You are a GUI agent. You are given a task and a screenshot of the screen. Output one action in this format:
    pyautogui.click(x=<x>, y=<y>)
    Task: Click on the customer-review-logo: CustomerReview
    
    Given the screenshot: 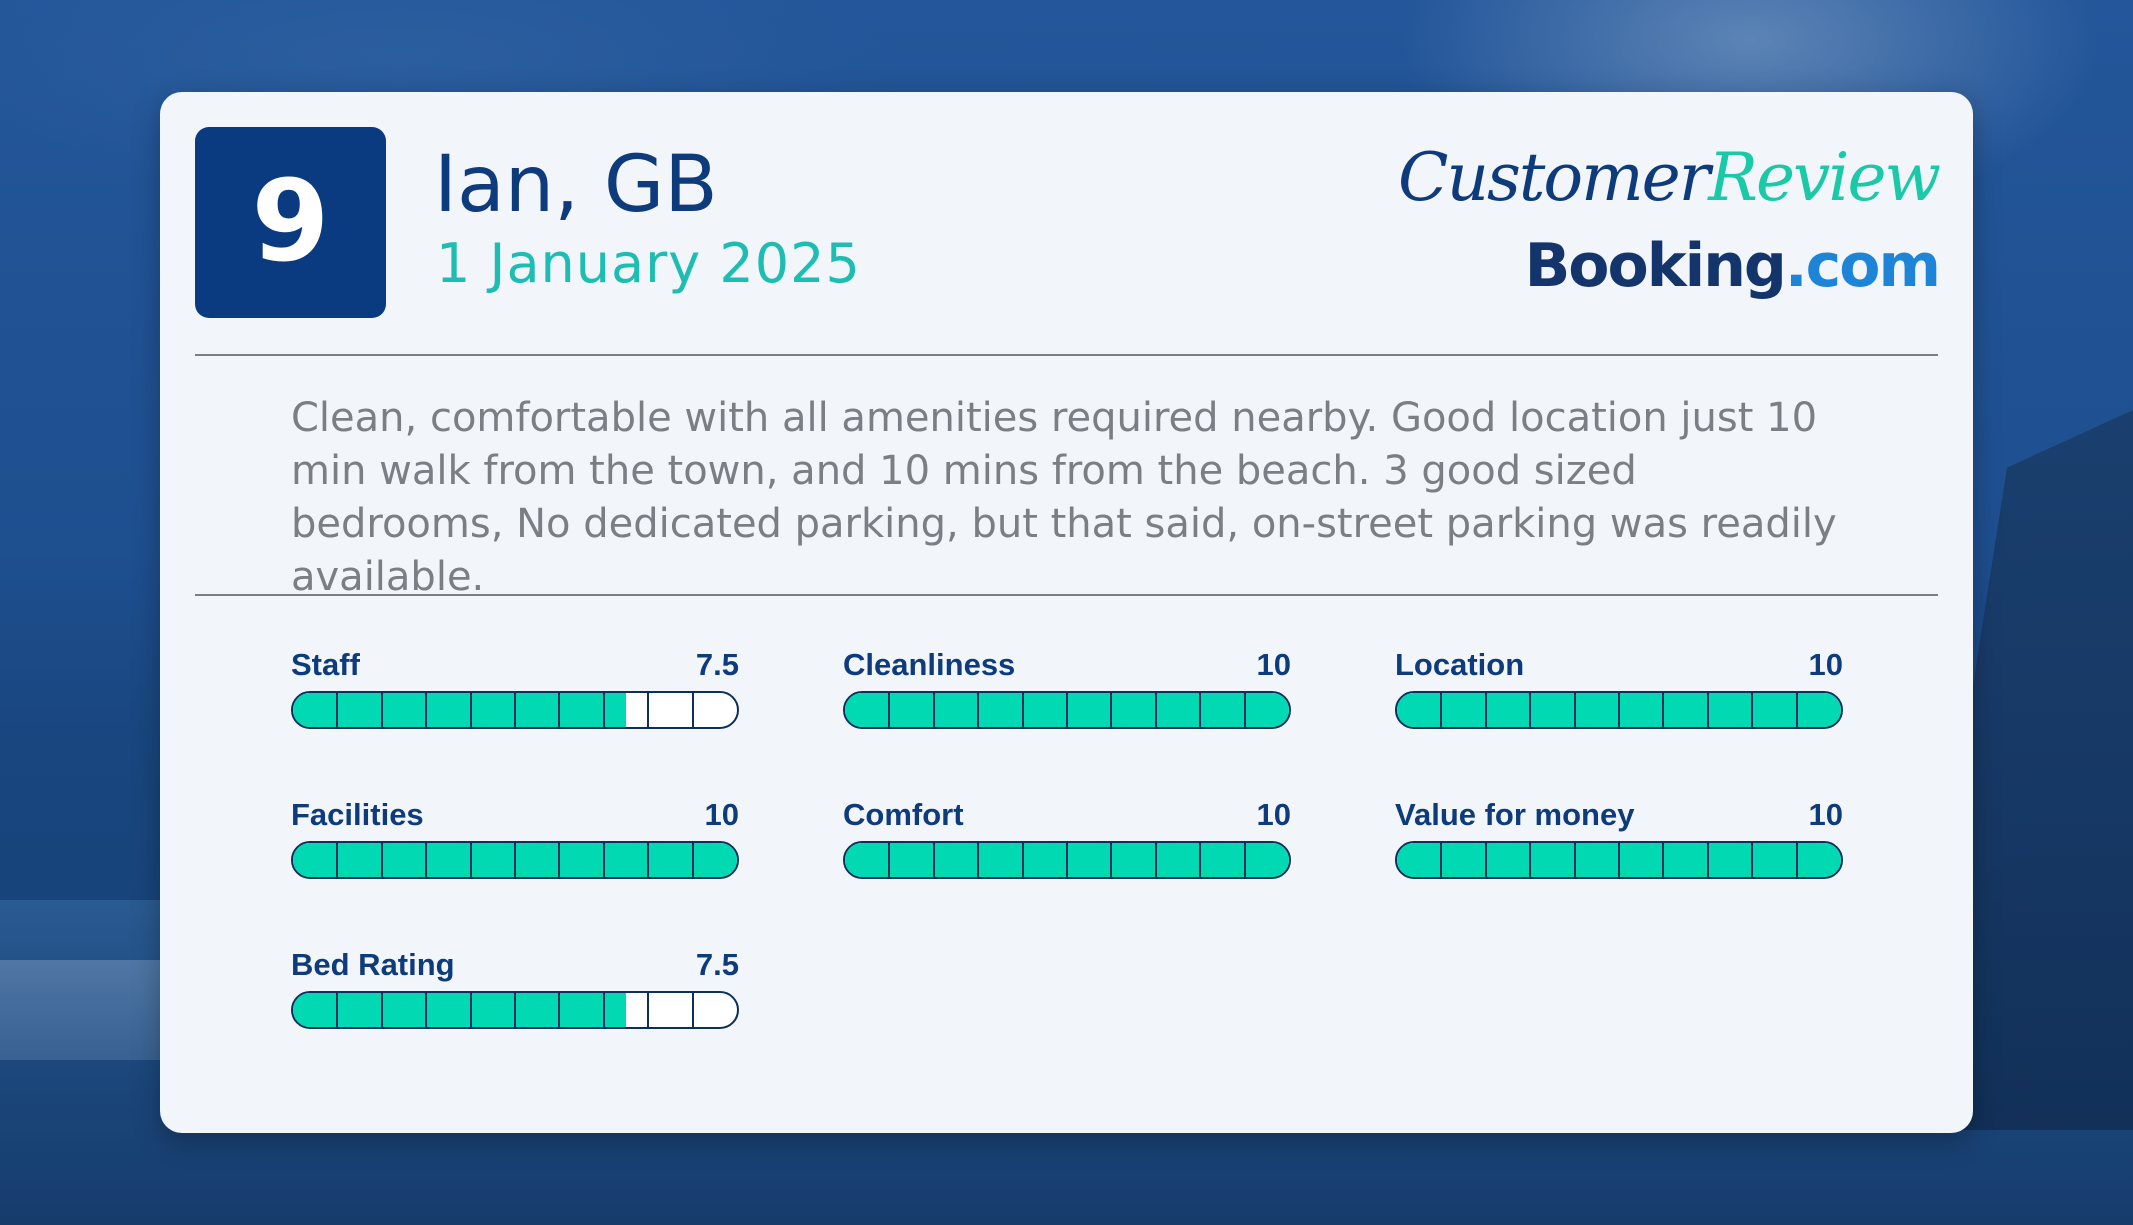 What is the action you would take?
    pyautogui.click(x=1669, y=178)
    